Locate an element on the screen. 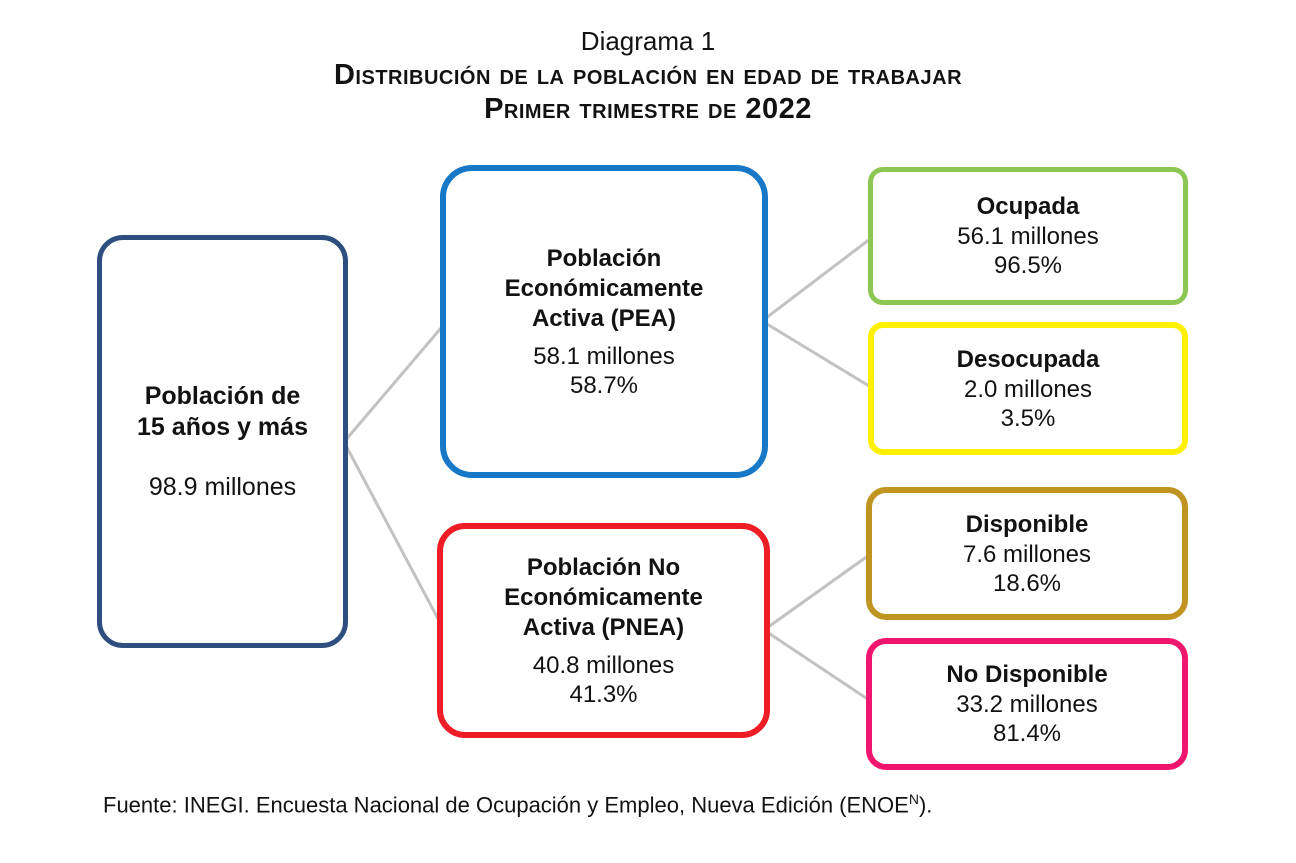 Image resolution: width=1296 pixels, height=863 pixels. connector-pea-desocupada is located at coordinates (818, 355).